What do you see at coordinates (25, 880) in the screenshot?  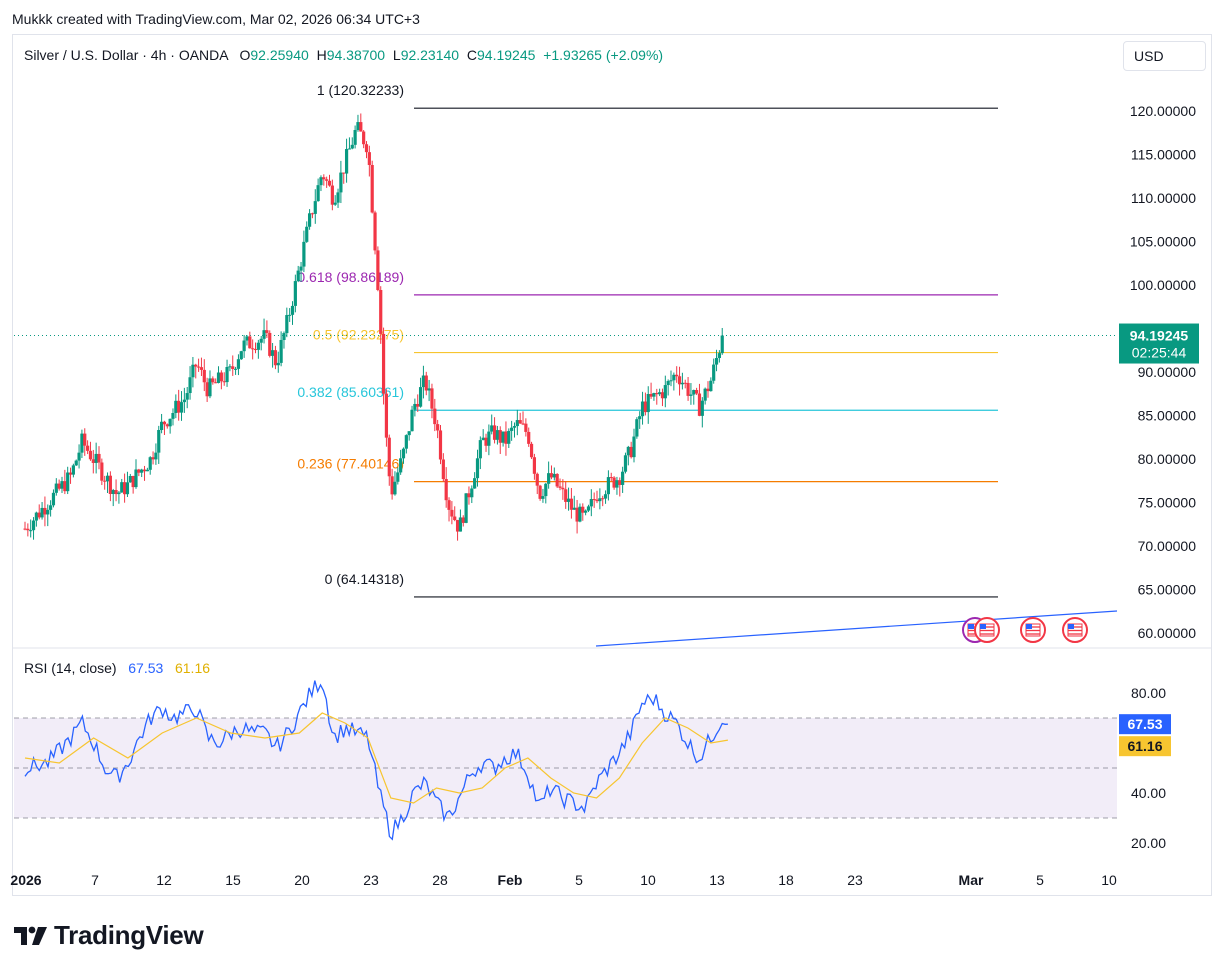 I see `time-axis-tick: 2026` at bounding box center [25, 880].